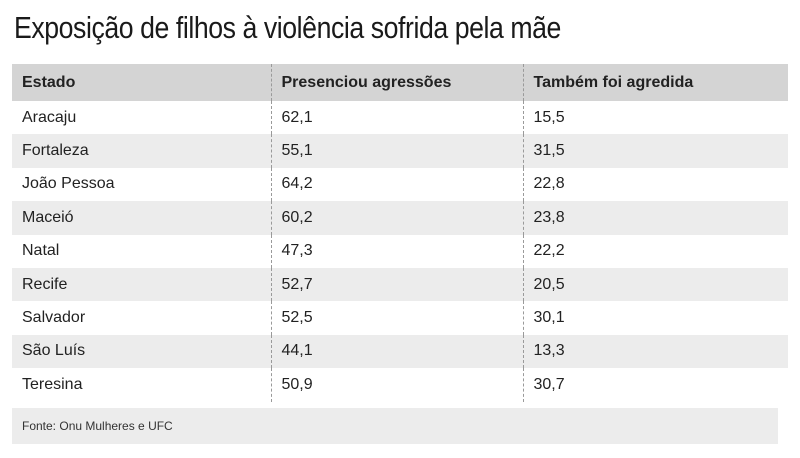 The width and height of the screenshot is (800, 458). I want to click on cell-estado: São Luís, so click(141, 351).